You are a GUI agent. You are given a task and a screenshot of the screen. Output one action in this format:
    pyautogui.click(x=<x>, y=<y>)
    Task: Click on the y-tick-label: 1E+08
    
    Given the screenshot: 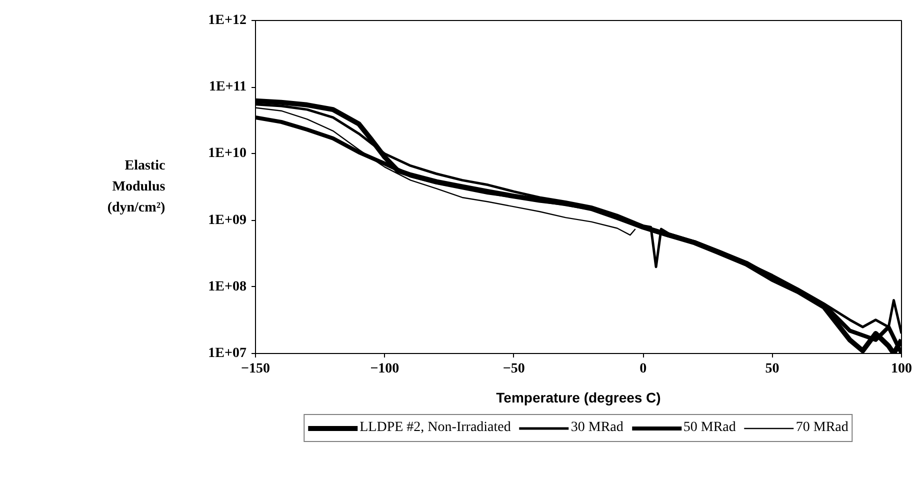 What is the action you would take?
    pyautogui.click(x=227, y=286)
    